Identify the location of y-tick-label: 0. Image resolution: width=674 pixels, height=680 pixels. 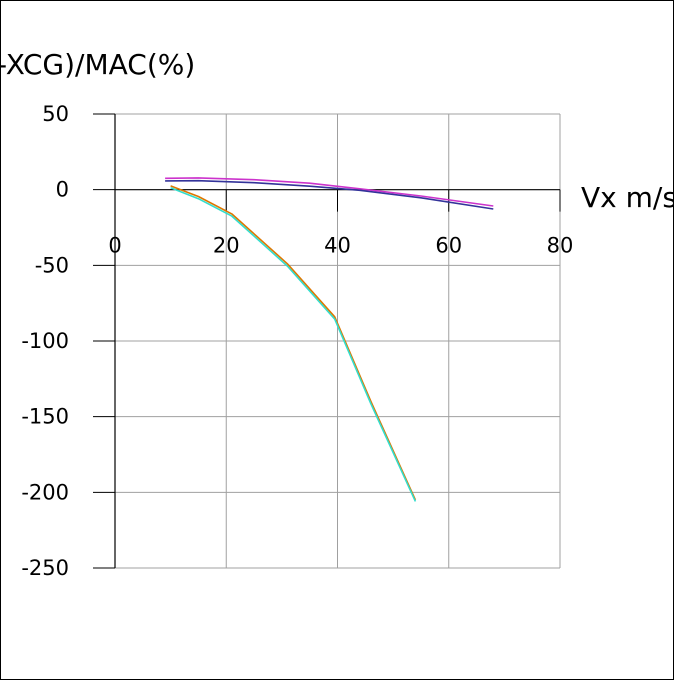
(62, 190).